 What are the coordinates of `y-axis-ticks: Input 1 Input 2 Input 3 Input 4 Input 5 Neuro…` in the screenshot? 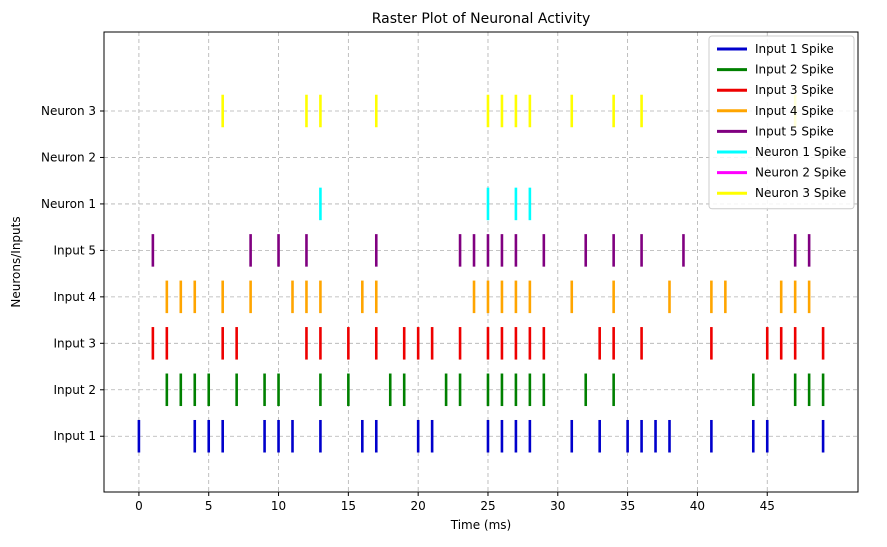 It's located at (72, 273).